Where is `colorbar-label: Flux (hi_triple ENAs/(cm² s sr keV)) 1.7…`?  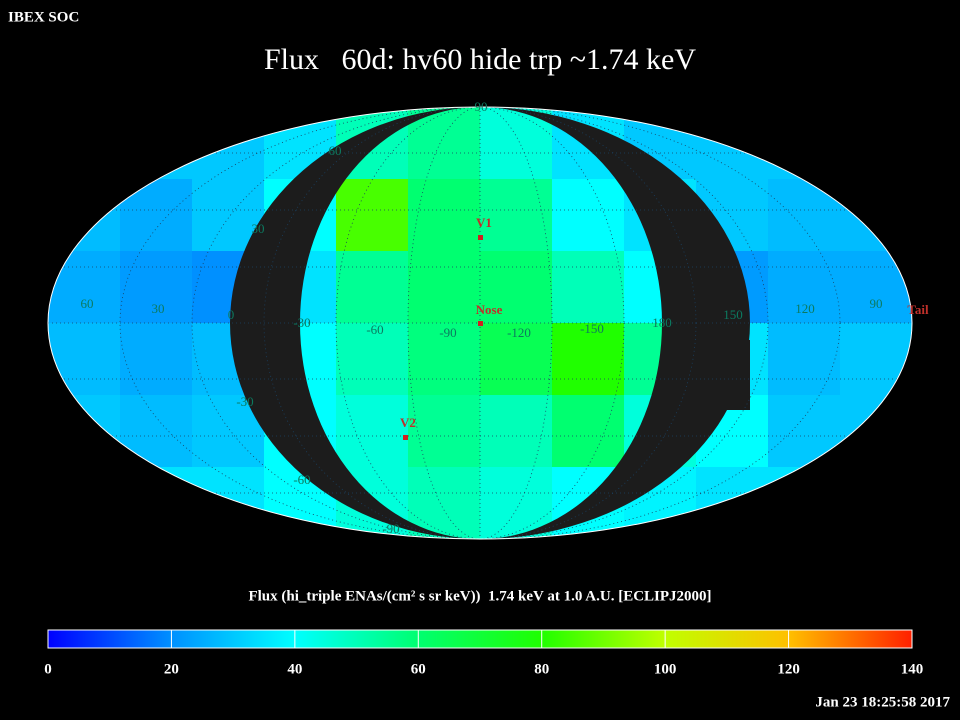 colorbar-label: Flux (hi_triple ENAs/(cm² s sr keV)) 1.7… is located at coordinates (479, 596).